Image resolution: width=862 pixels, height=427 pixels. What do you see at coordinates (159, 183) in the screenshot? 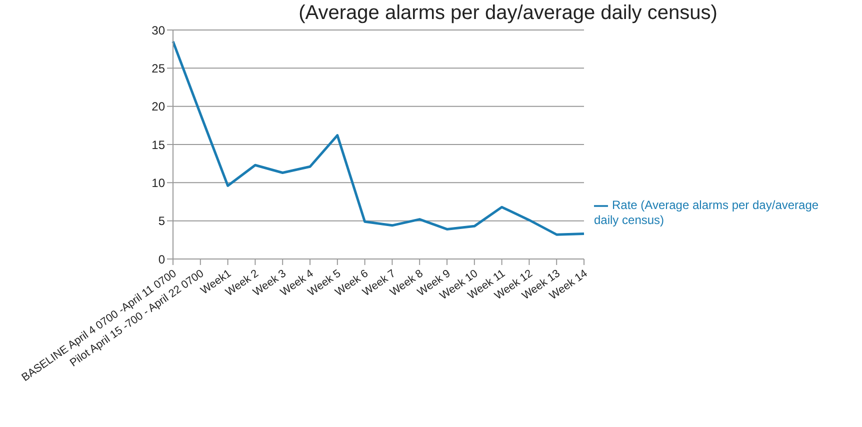
I see `y-tick-label: 10` at bounding box center [159, 183].